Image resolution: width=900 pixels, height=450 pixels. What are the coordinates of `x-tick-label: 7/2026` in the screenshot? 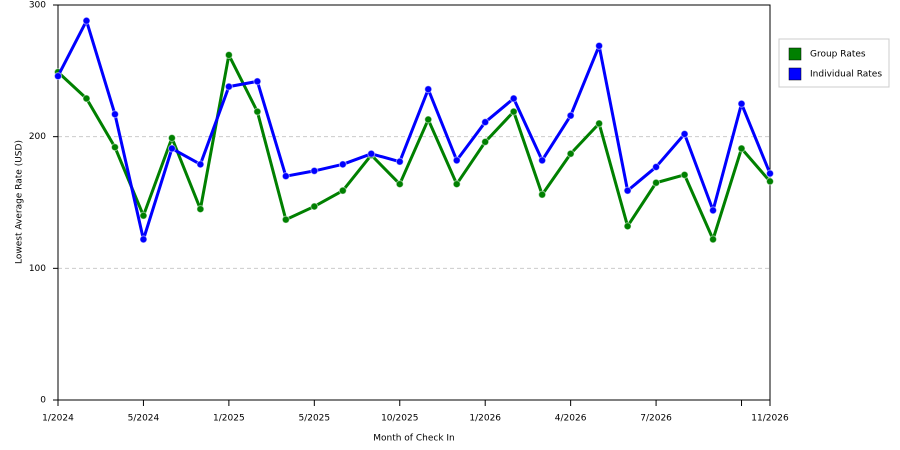 It's located at (656, 419).